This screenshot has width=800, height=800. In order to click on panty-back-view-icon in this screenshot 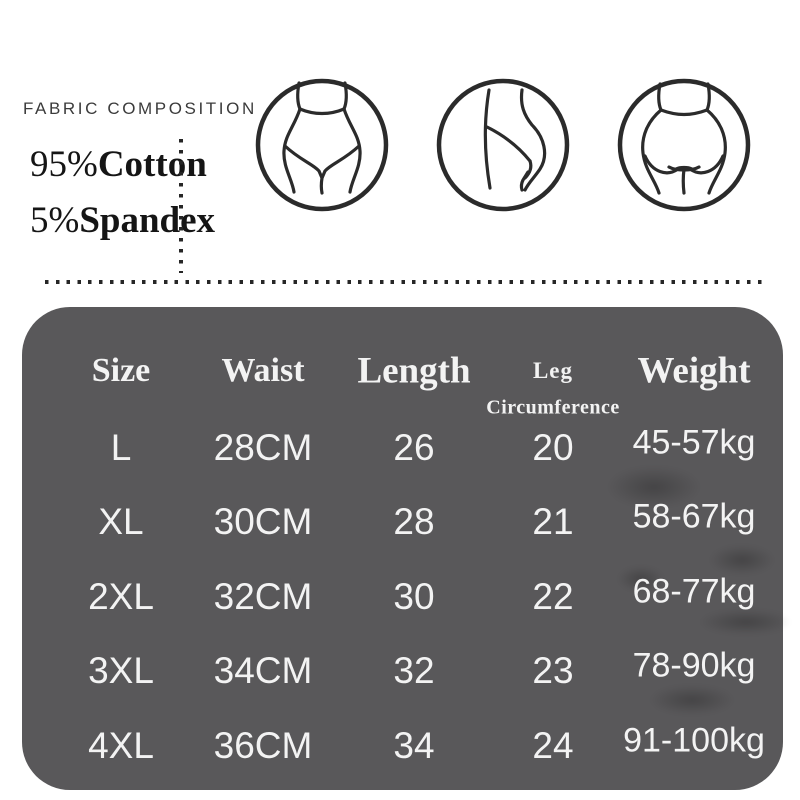, I will do `click(684, 145)`.